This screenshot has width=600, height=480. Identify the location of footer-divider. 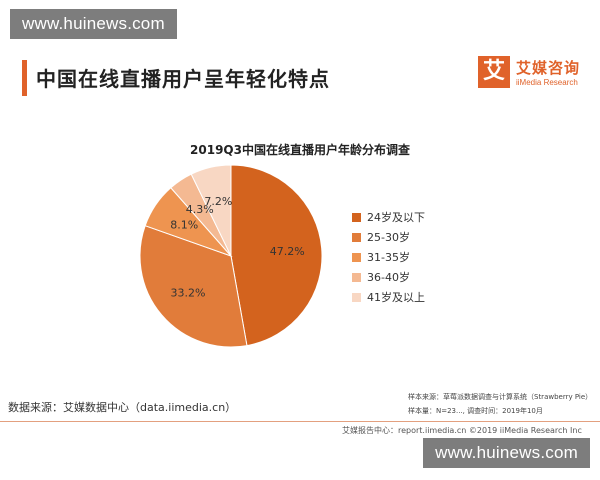
(300, 421).